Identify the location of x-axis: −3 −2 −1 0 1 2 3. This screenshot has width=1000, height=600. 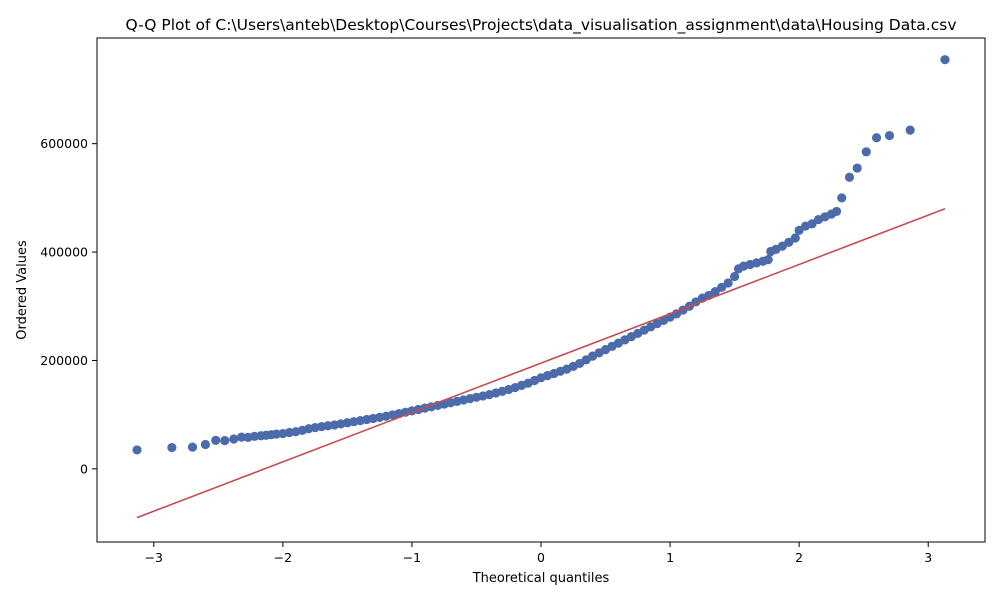
(538, 553).